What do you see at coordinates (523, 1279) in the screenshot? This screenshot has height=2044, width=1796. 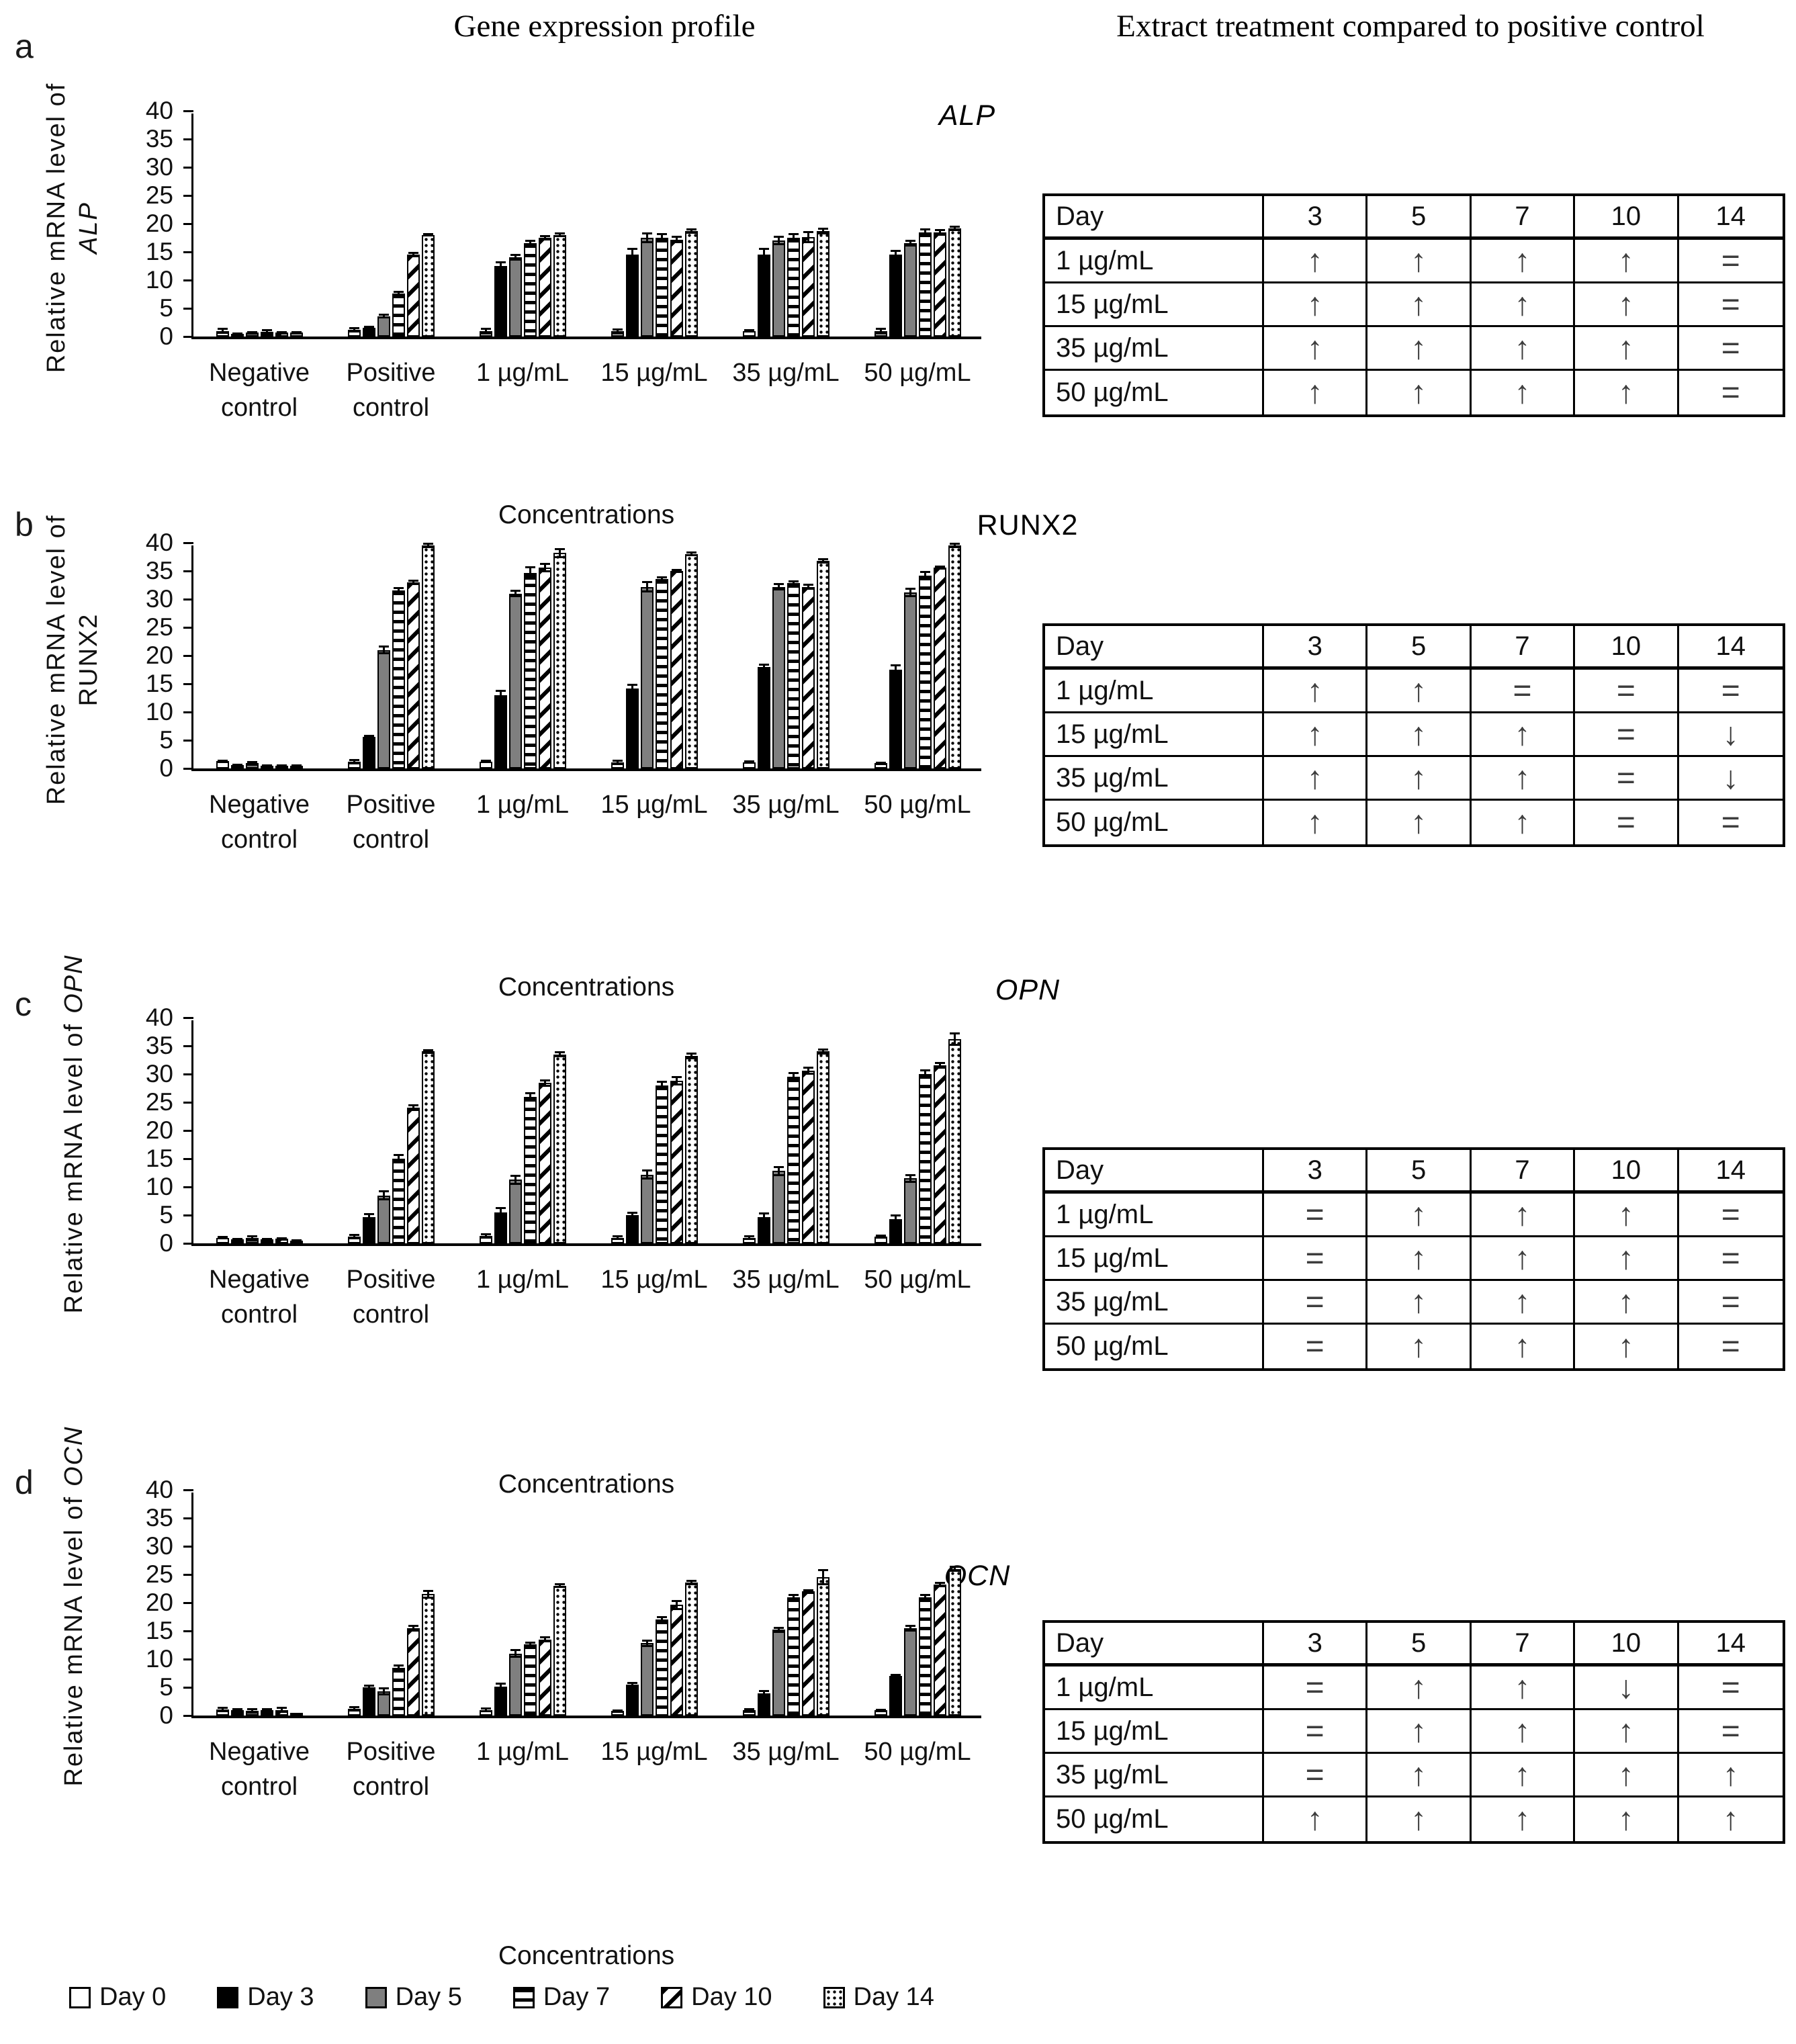 I see `x-category-label: 1 µg/mL` at bounding box center [523, 1279].